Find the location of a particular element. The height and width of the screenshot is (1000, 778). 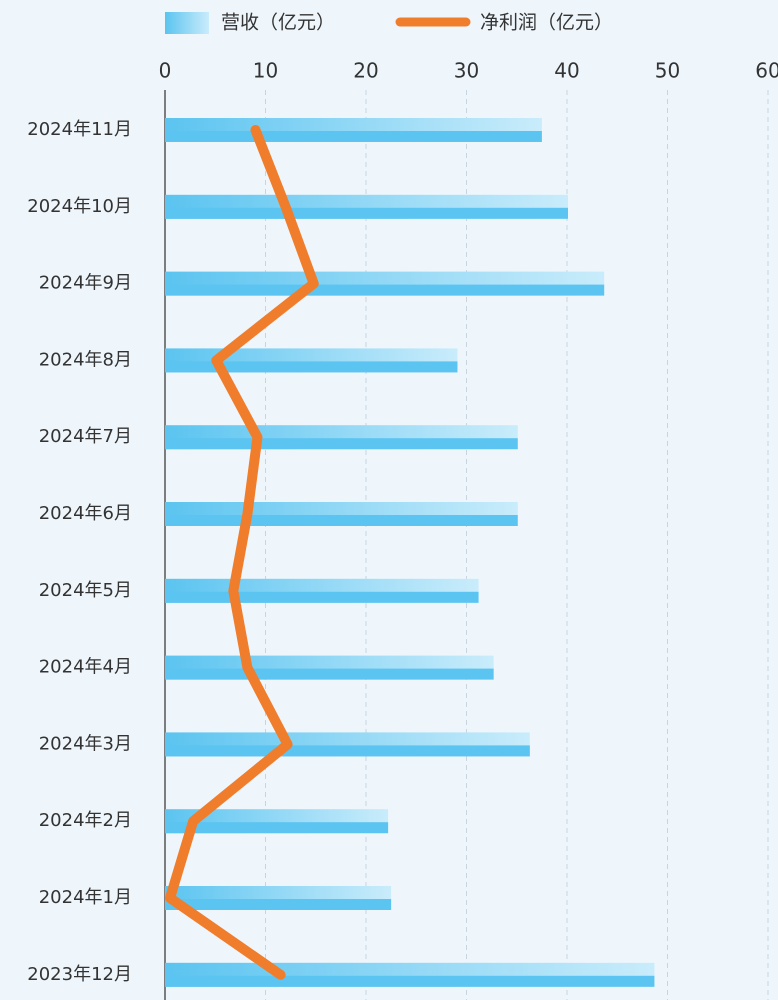

y-tick-label: 2024年8月 is located at coordinates (85, 359).